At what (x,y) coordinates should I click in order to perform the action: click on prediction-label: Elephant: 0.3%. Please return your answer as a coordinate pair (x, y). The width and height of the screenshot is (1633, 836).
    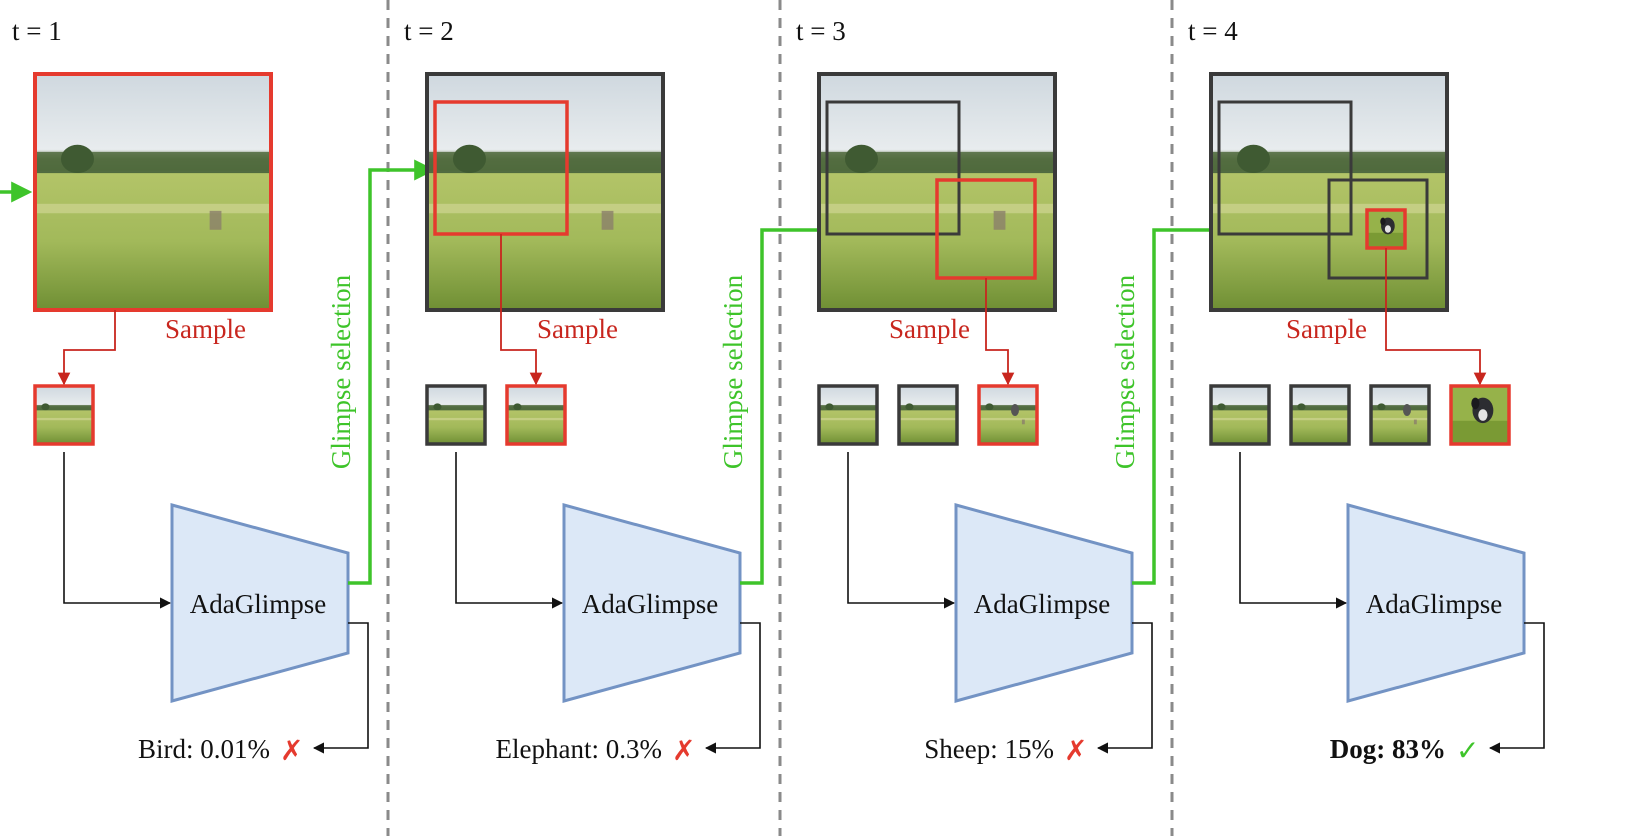
    Looking at the image, I should click on (579, 749).